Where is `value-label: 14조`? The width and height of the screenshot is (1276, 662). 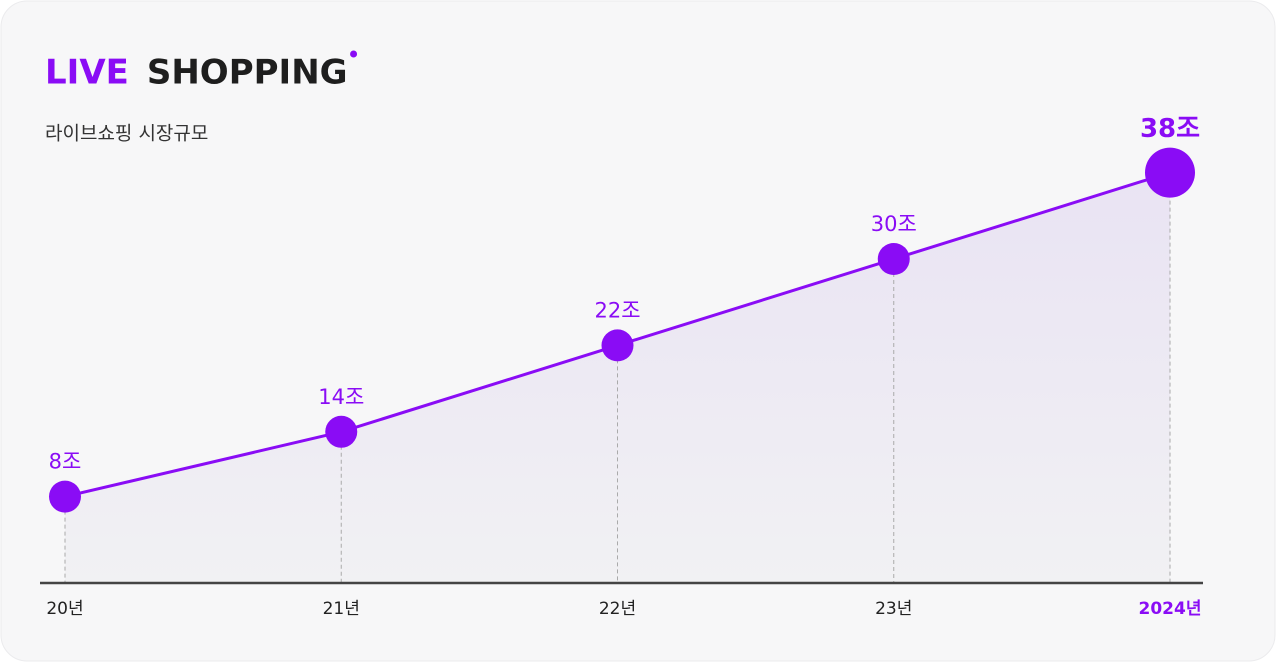 value-label: 14조 is located at coordinates (341, 397).